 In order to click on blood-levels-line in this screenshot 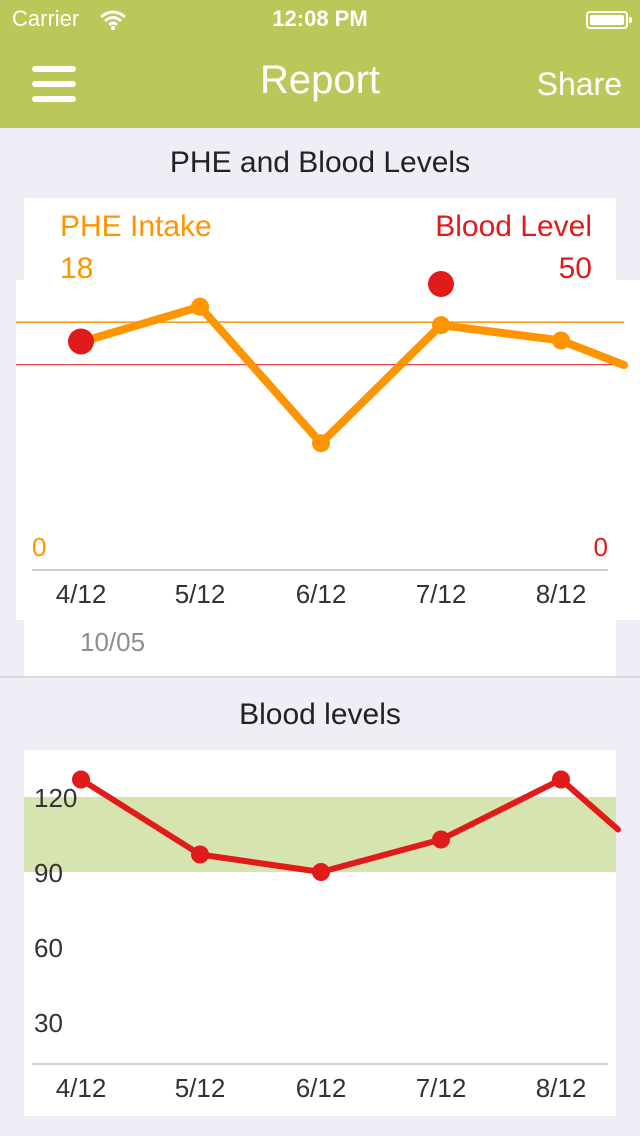, I will do `click(349, 825)`.